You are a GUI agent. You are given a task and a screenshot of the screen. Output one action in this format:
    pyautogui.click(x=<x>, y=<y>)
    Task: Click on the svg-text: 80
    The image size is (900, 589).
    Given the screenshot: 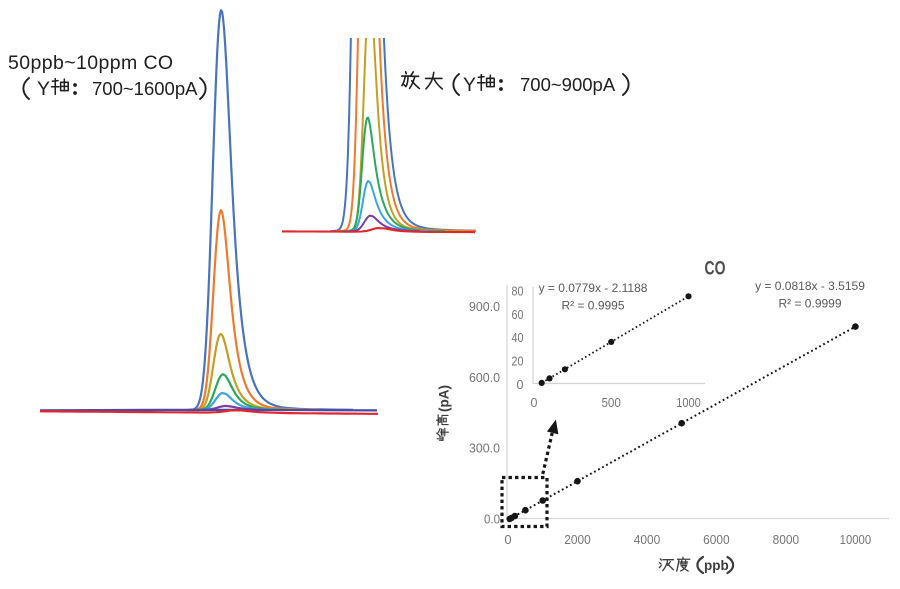 What is the action you would take?
    pyautogui.click(x=518, y=291)
    